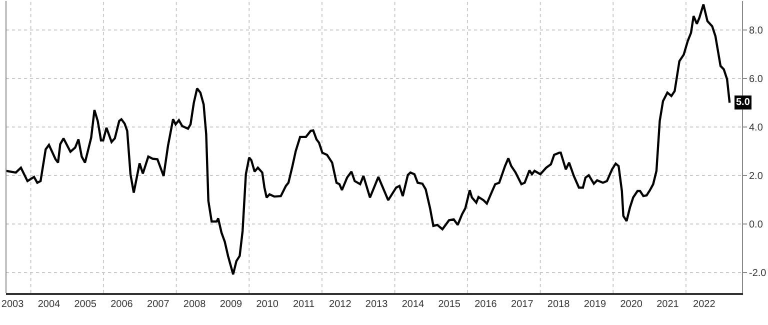 The image size is (768, 325). I want to click on annotation: 5.0, so click(743, 102).